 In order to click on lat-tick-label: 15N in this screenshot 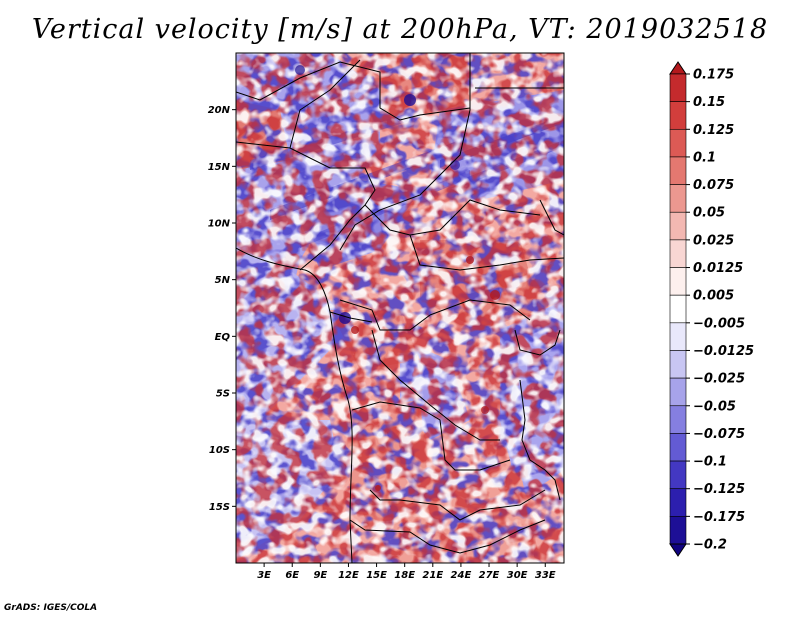, I will do `click(219, 167)`.